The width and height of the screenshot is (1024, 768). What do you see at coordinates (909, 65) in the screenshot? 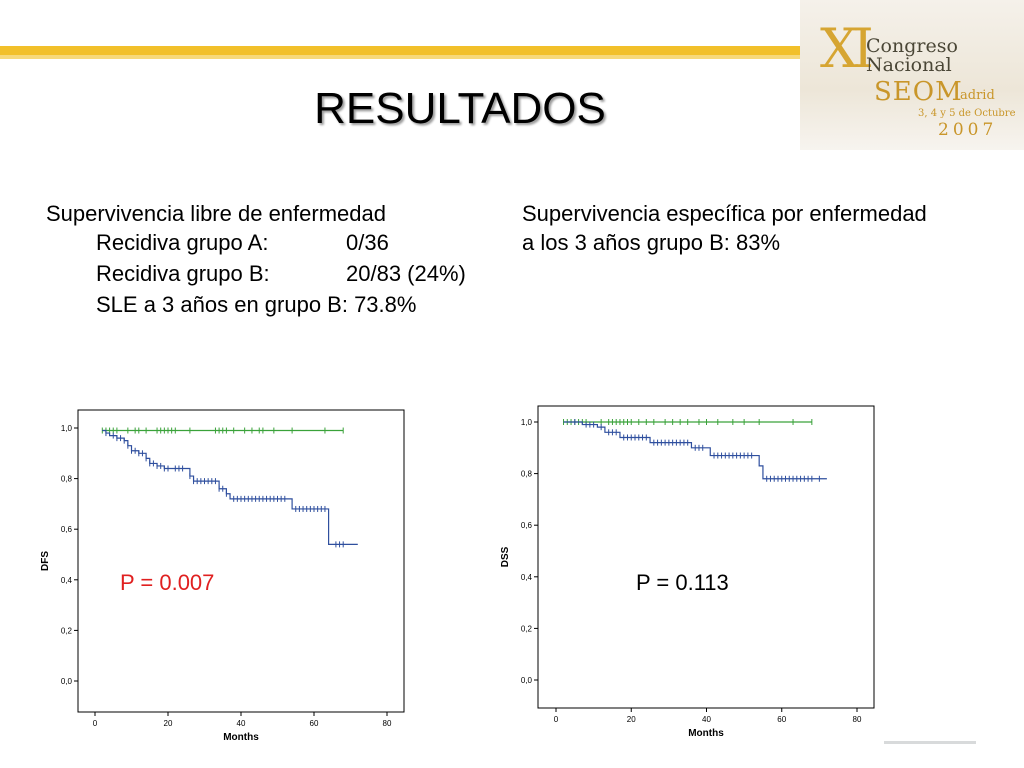
I see `logo-line-2: Nacional` at bounding box center [909, 65].